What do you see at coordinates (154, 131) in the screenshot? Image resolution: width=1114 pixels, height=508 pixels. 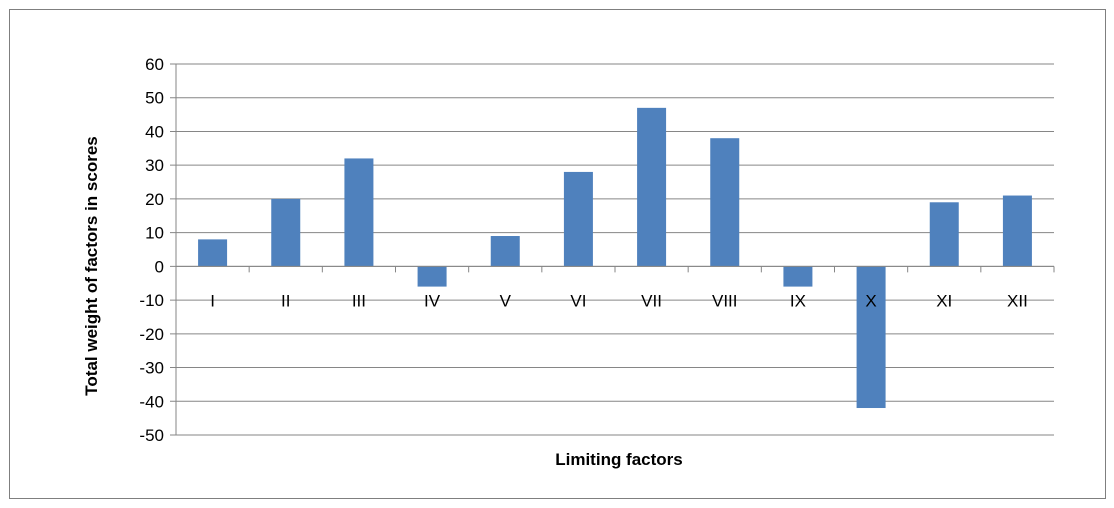 I see `y-tick-label: 40` at bounding box center [154, 131].